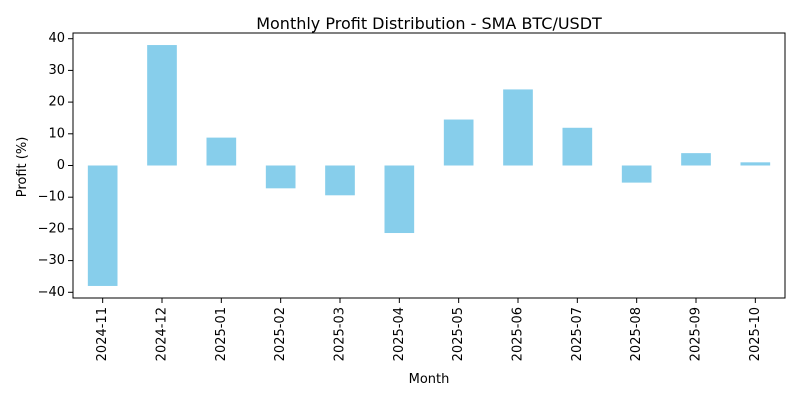 Image resolution: width=800 pixels, height=400 pixels. Describe the element at coordinates (51, 292) in the screenshot. I see `y-tick-label: −40` at that location.